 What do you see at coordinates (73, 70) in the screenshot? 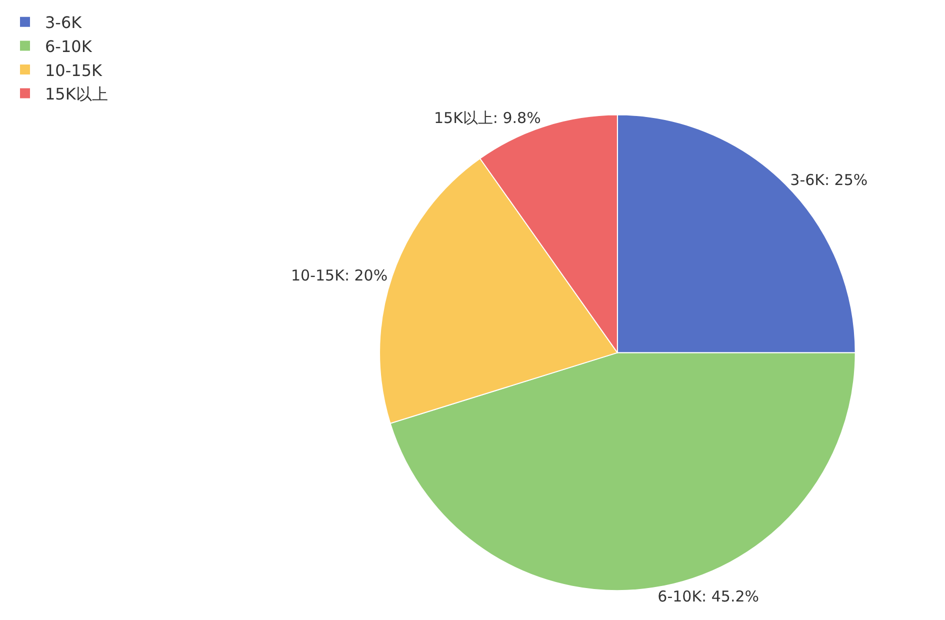
I see `legend-label: 10-15K` at bounding box center [73, 70].